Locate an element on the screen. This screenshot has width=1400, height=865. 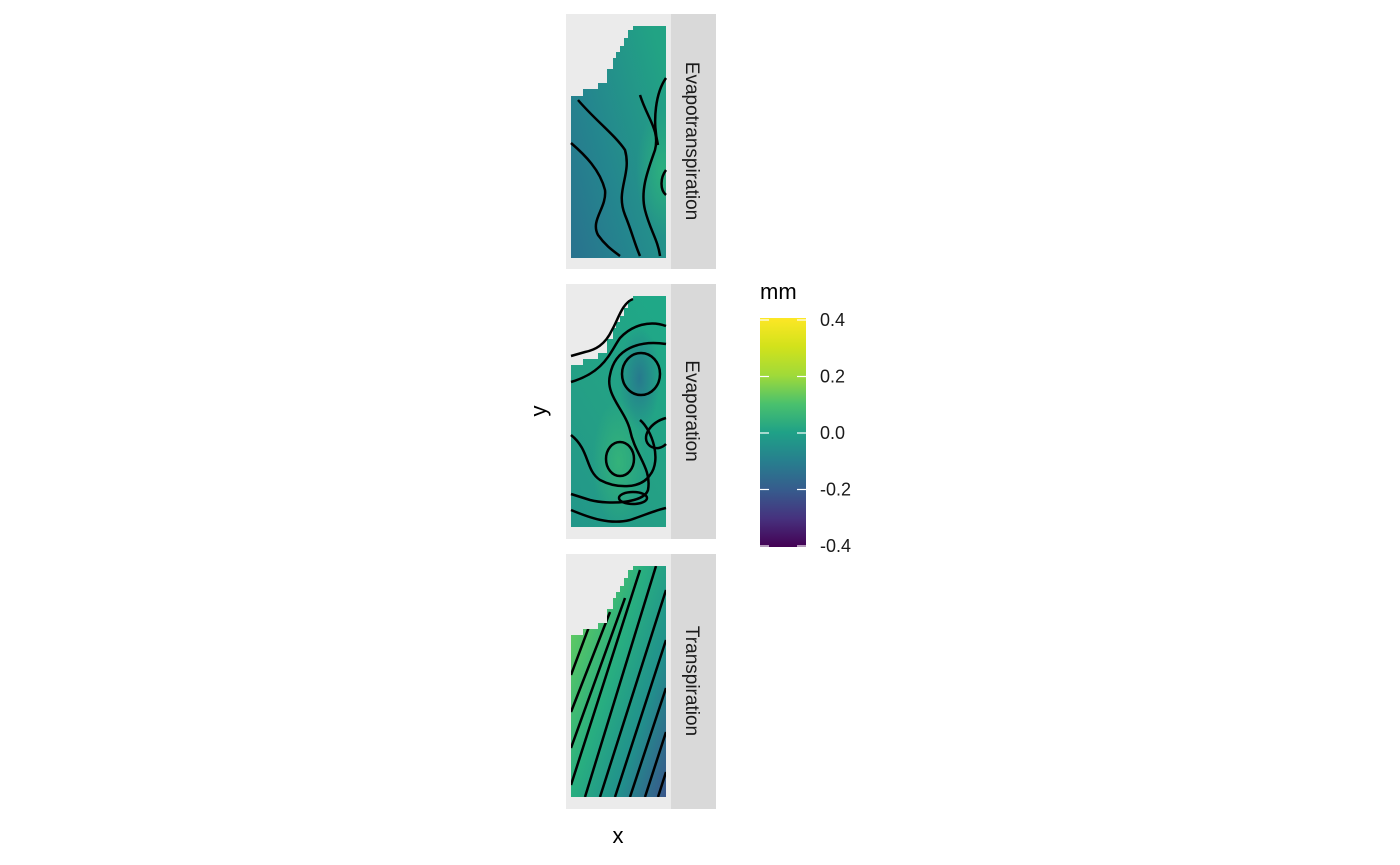
legend-ticks: 0.4 0.2 0.0 -0.2 -0.4 is located at coordinates (805, 433).